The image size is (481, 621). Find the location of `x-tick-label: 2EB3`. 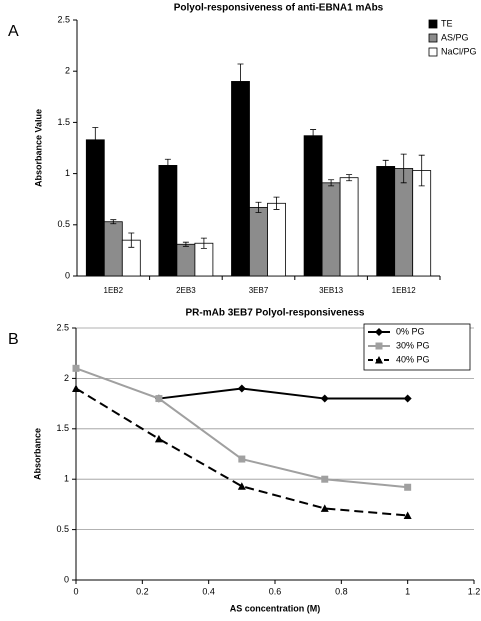

x-tick-label: 2EB3 is located at coordinates (186, 290).